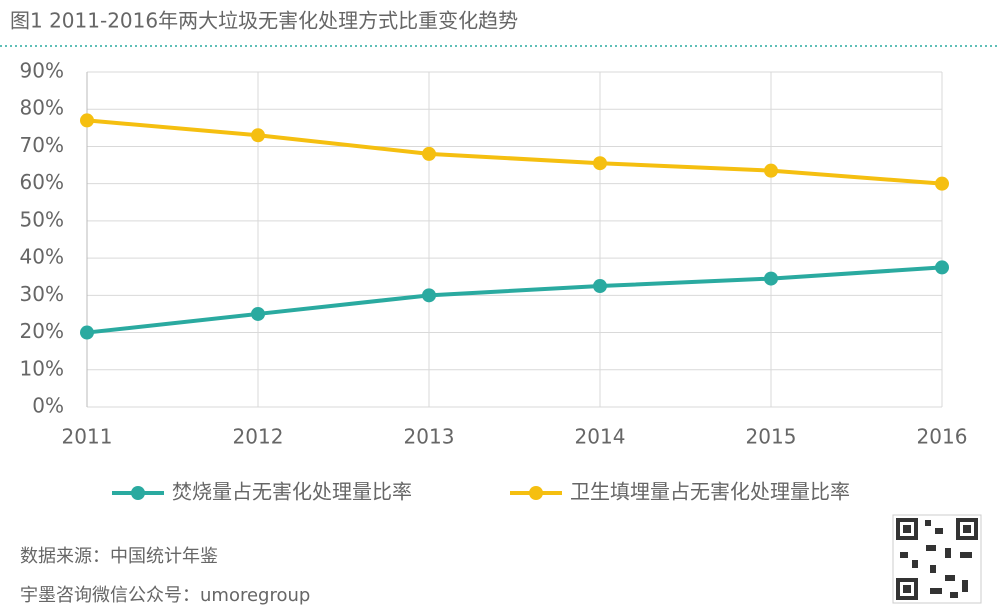  What do you see at coordinates (771, 437) in the screenshot?
I see `x-tick-label: 2015` at bounding box center [771, 437].